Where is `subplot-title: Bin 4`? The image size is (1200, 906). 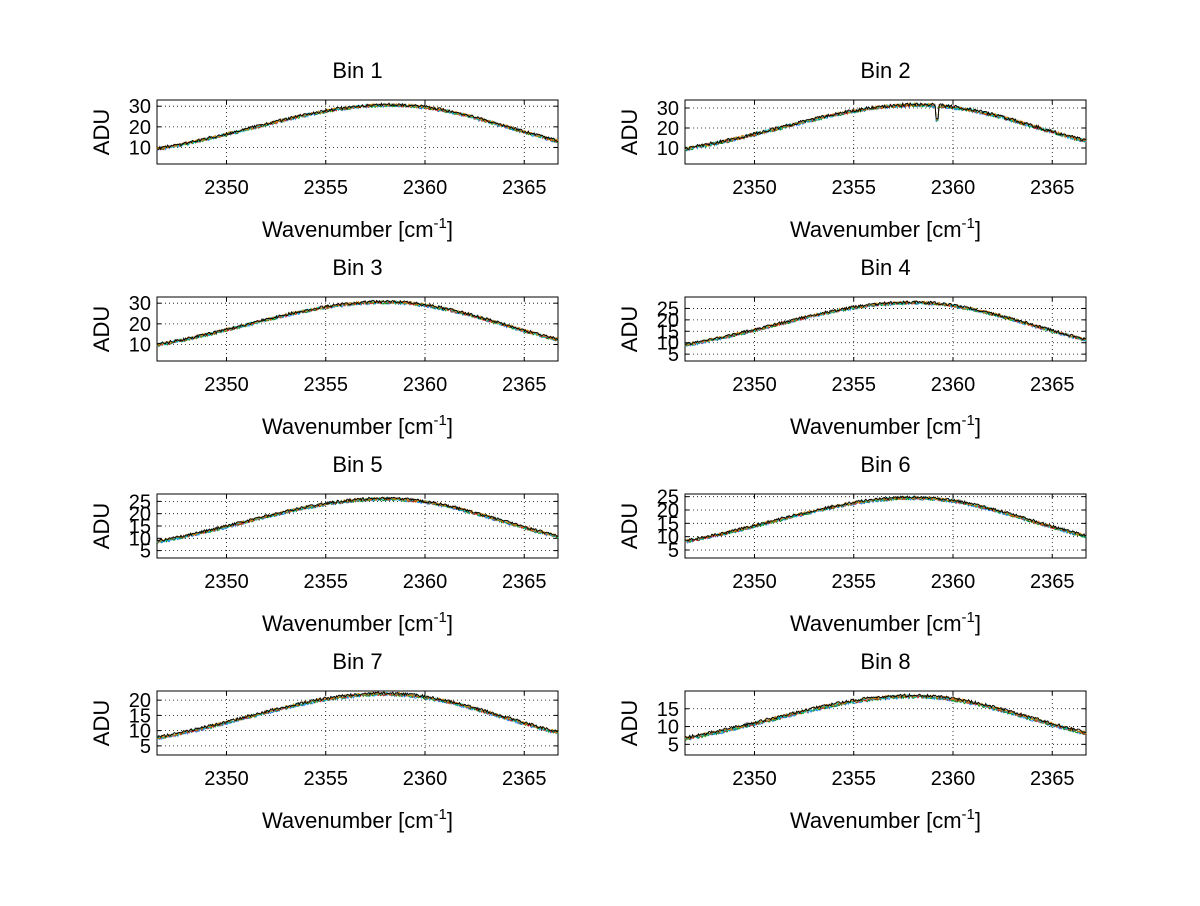 subplot-title: Bin 4 is located at coordinates (885, 267).